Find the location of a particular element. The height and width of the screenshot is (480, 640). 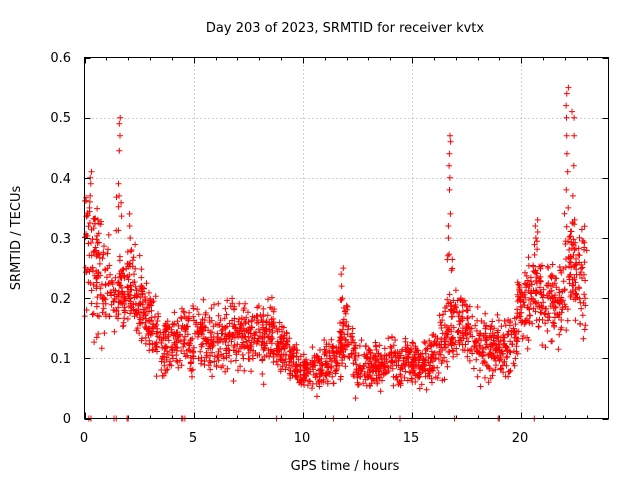

x-tick-label: 10 is located at coordinates (302, 438).